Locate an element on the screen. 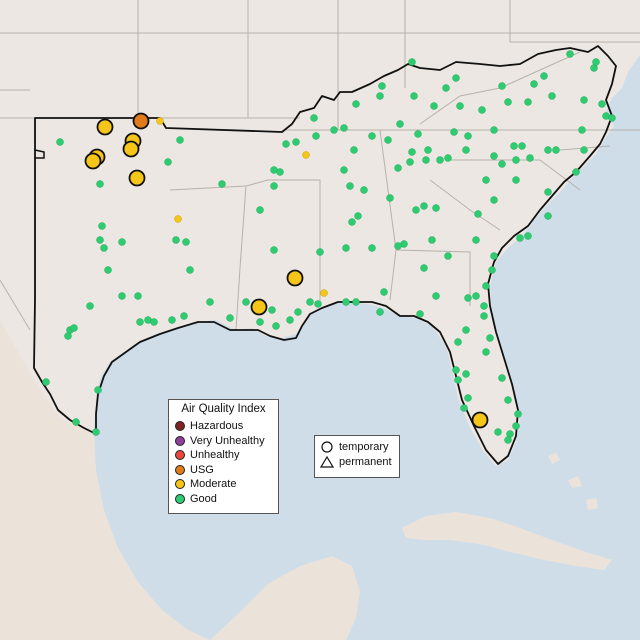 Image resolution: width=640 pixels, height=640 pixels. legend-label: Very Unhealthy is located at coordinates (227, 440).